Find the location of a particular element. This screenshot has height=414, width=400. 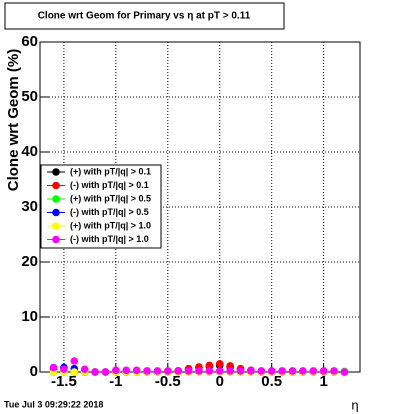

timestamp: Tue Jul 3 09:29:22 2018 is located at coordinates (53, 404).